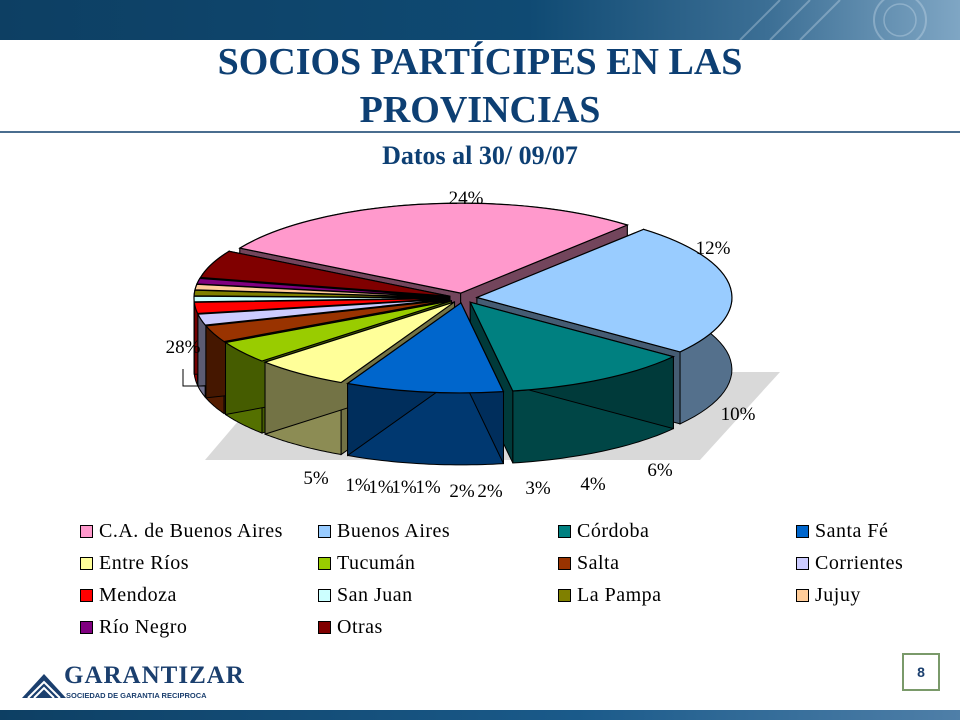 This screenshot has height=720, width=960. Describe the element at coordinates (538, 488) in the screenshot. I see `pie-label-6: 3%` at that location.